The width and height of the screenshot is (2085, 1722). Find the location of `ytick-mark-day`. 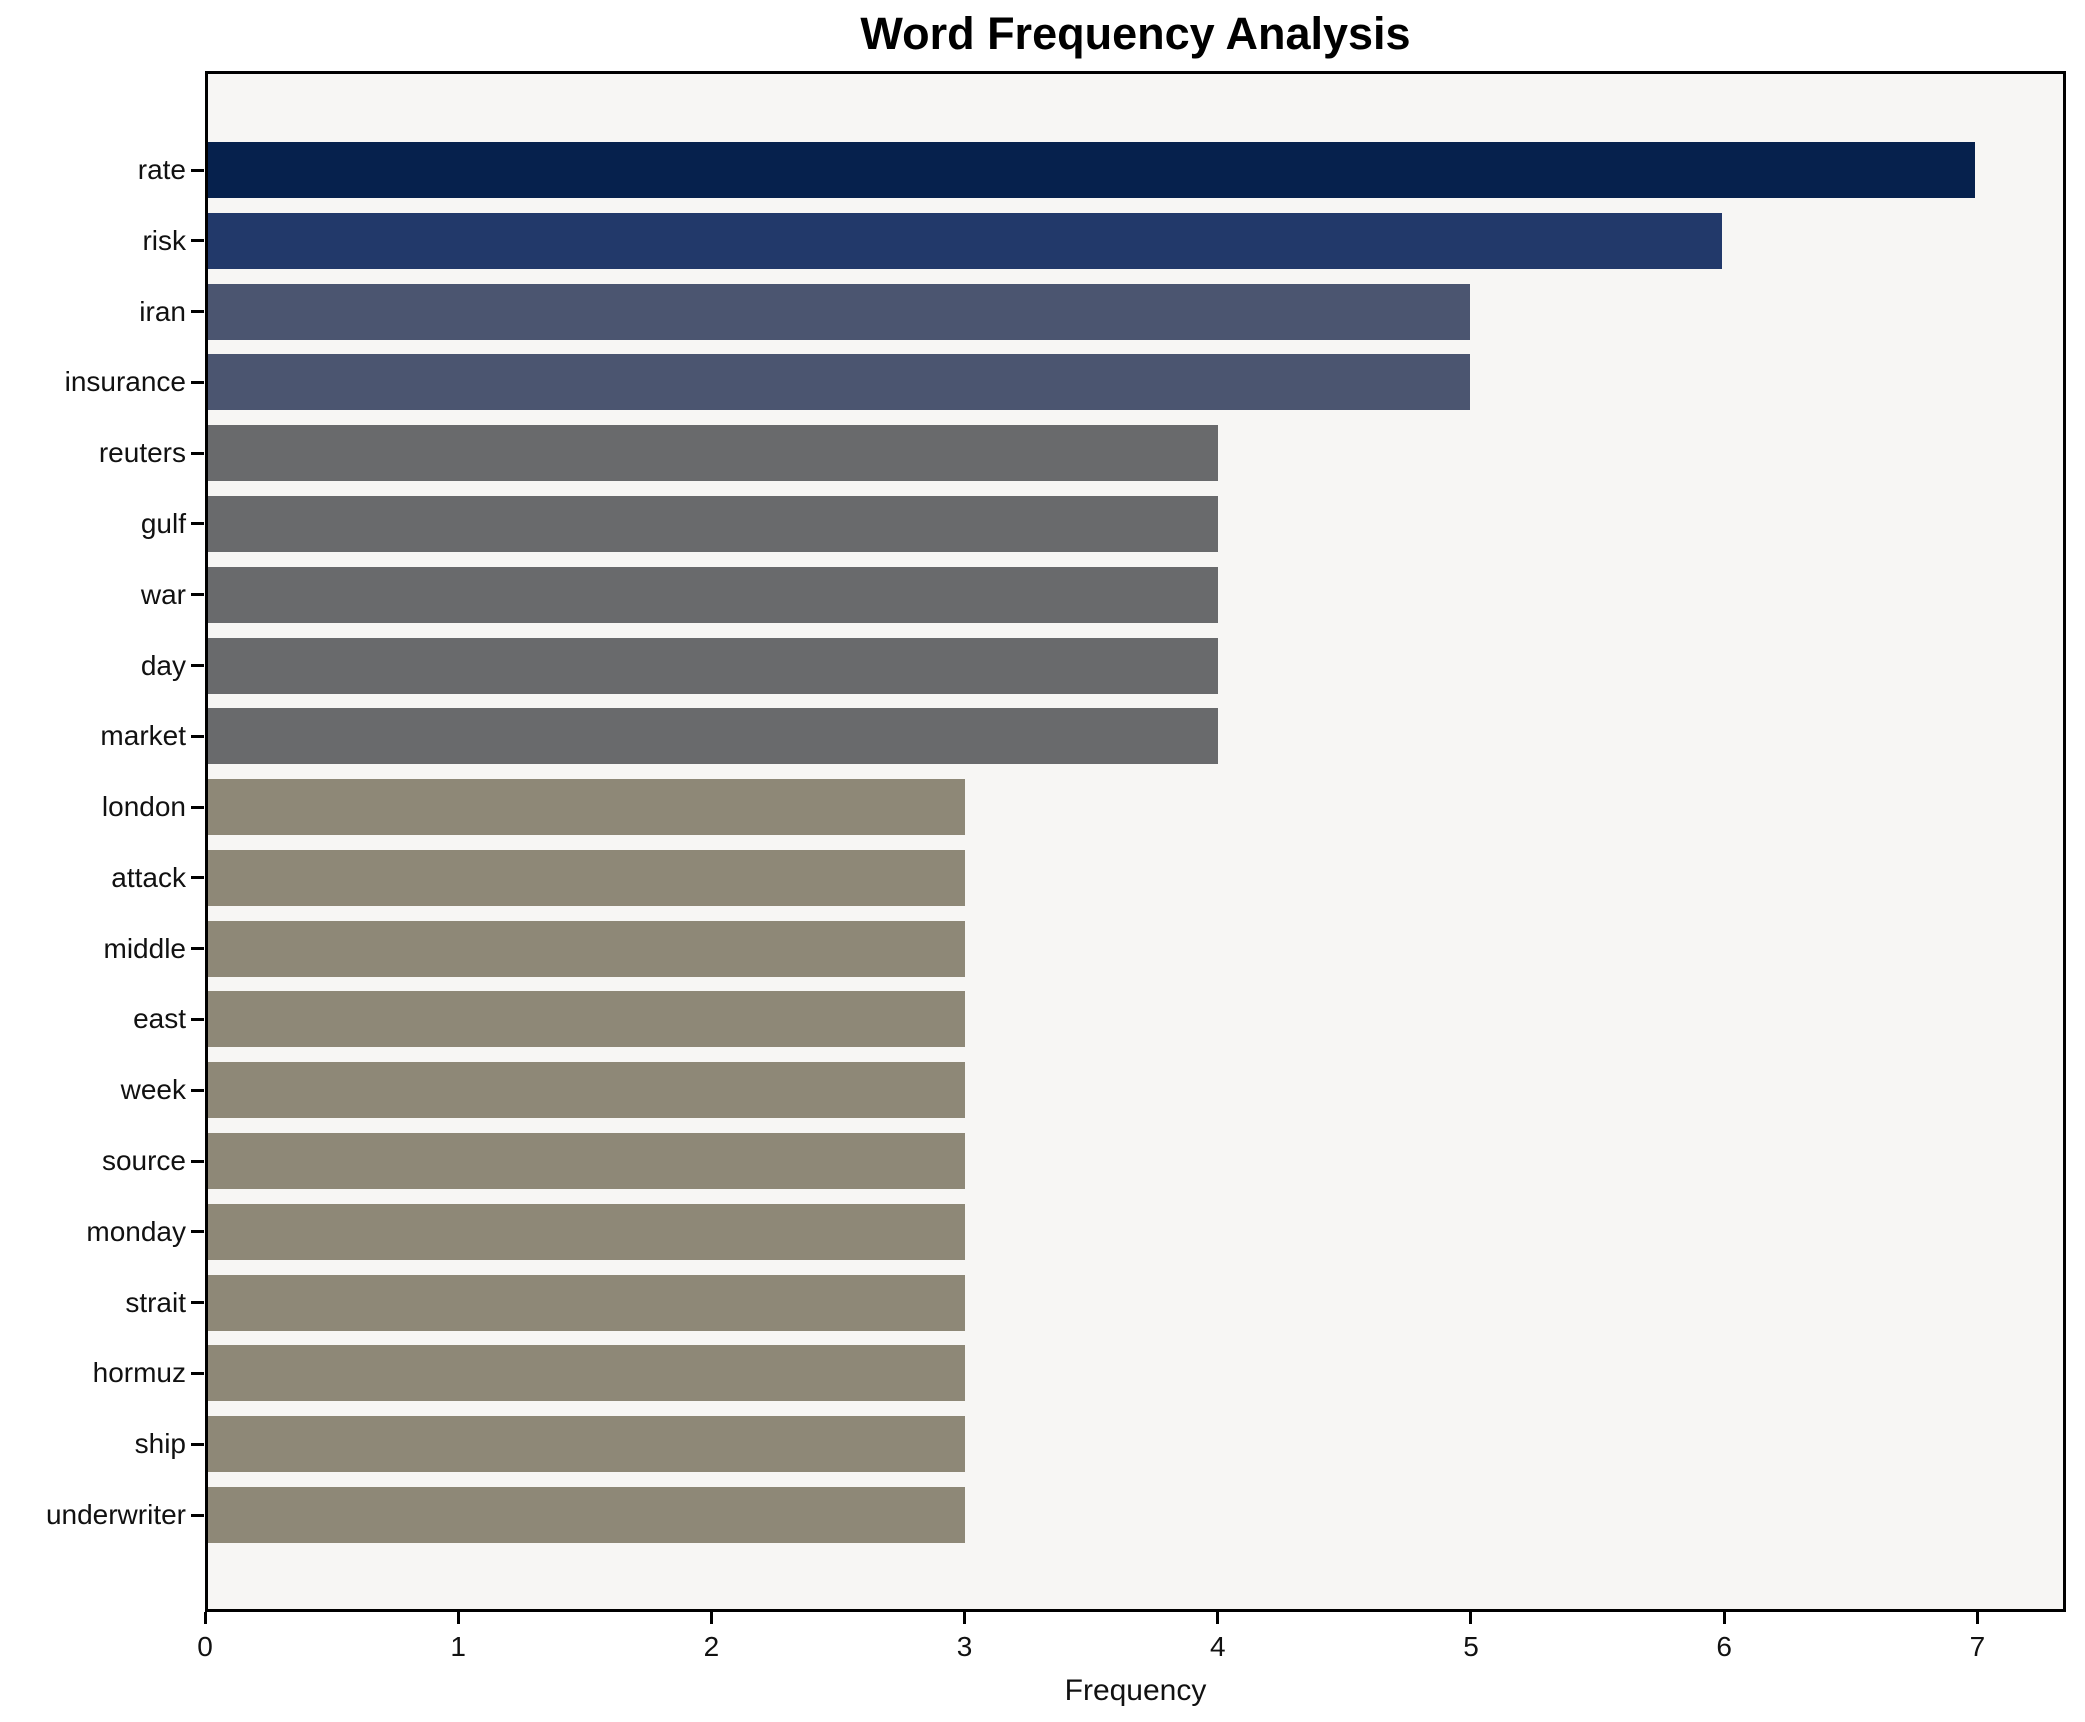

ytick-mark-day is located at coordinates (197, 666).